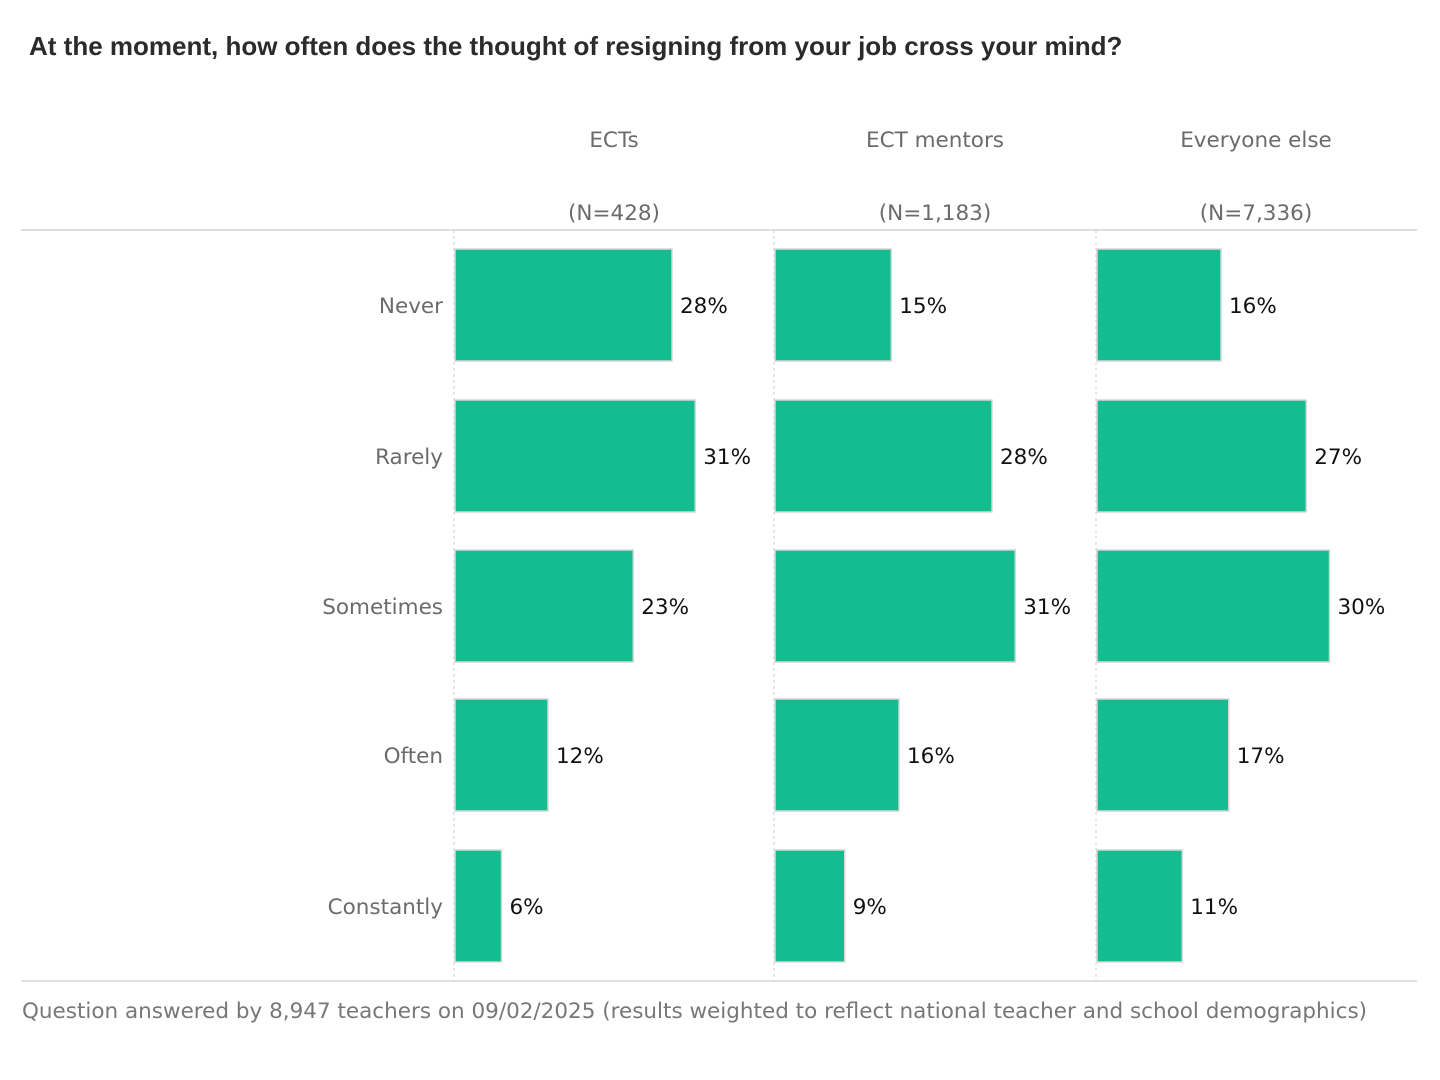 This screenshot has height=1080, width=1440. I want to click on panel-sample-size-everyone-else: (N=7,336), so click(1256, 213).